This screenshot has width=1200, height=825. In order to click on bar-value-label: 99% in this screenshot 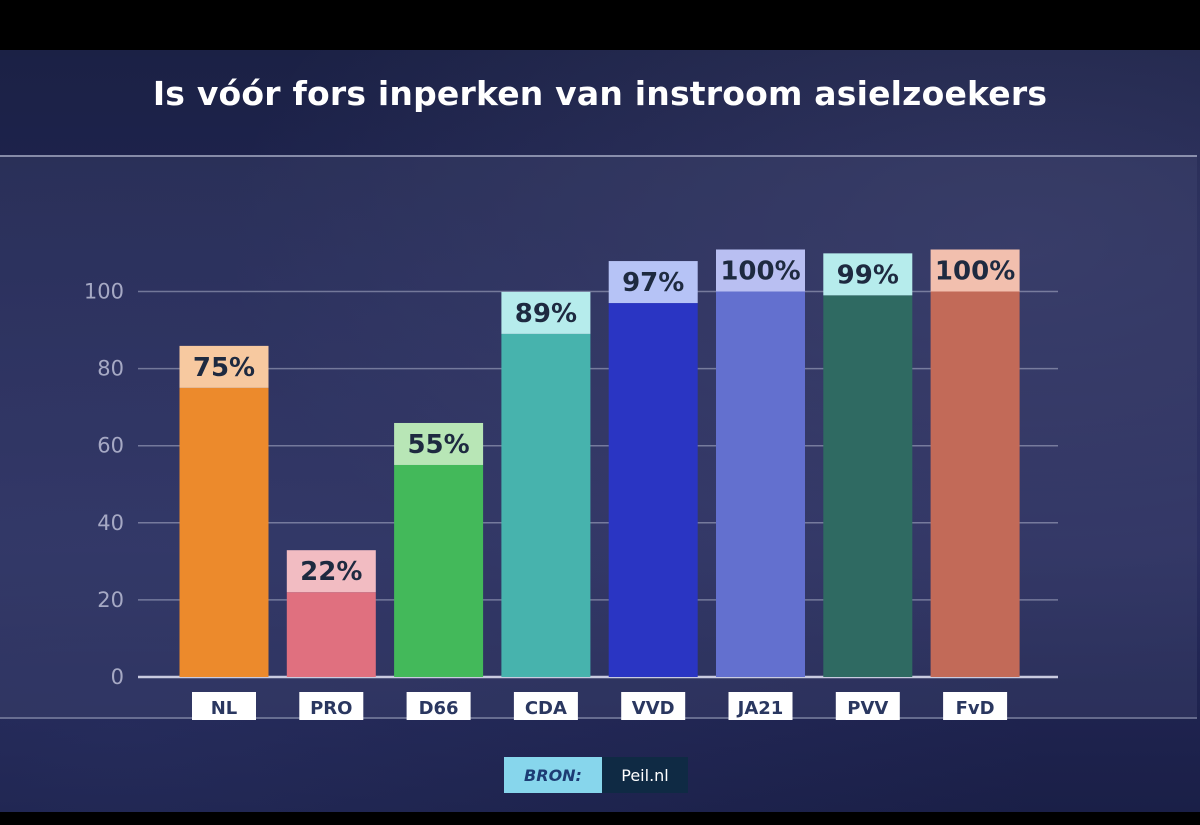, I will do `click(868, 275)`.